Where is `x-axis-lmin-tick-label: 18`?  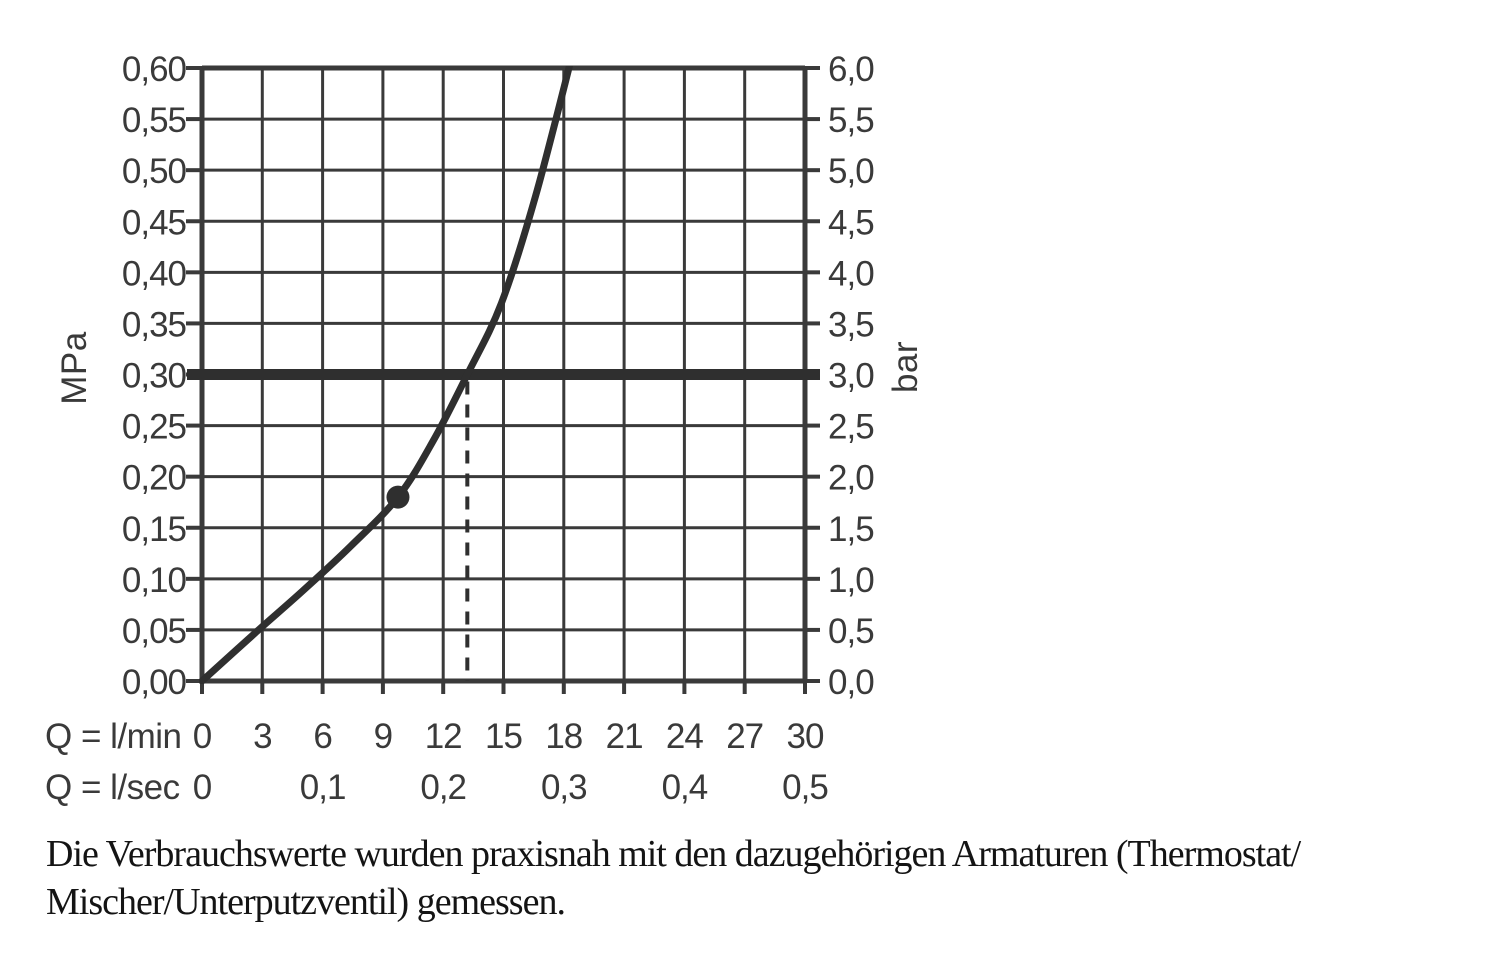
x-axis-lmin-tick-label: 18 is located at coordinates (563, 736).